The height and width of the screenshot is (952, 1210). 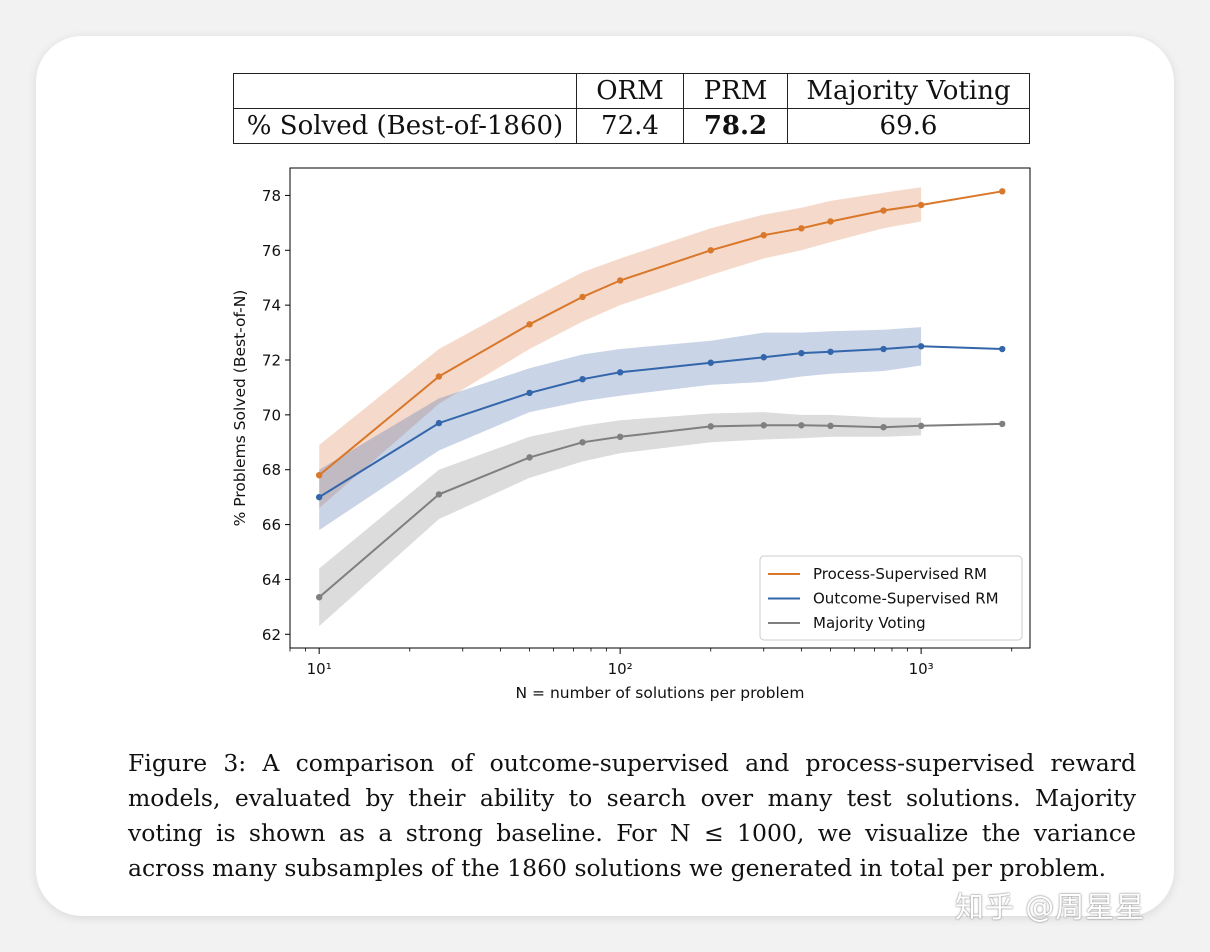 I want to click on header-prm: PRM, so click(x=735, y=91).